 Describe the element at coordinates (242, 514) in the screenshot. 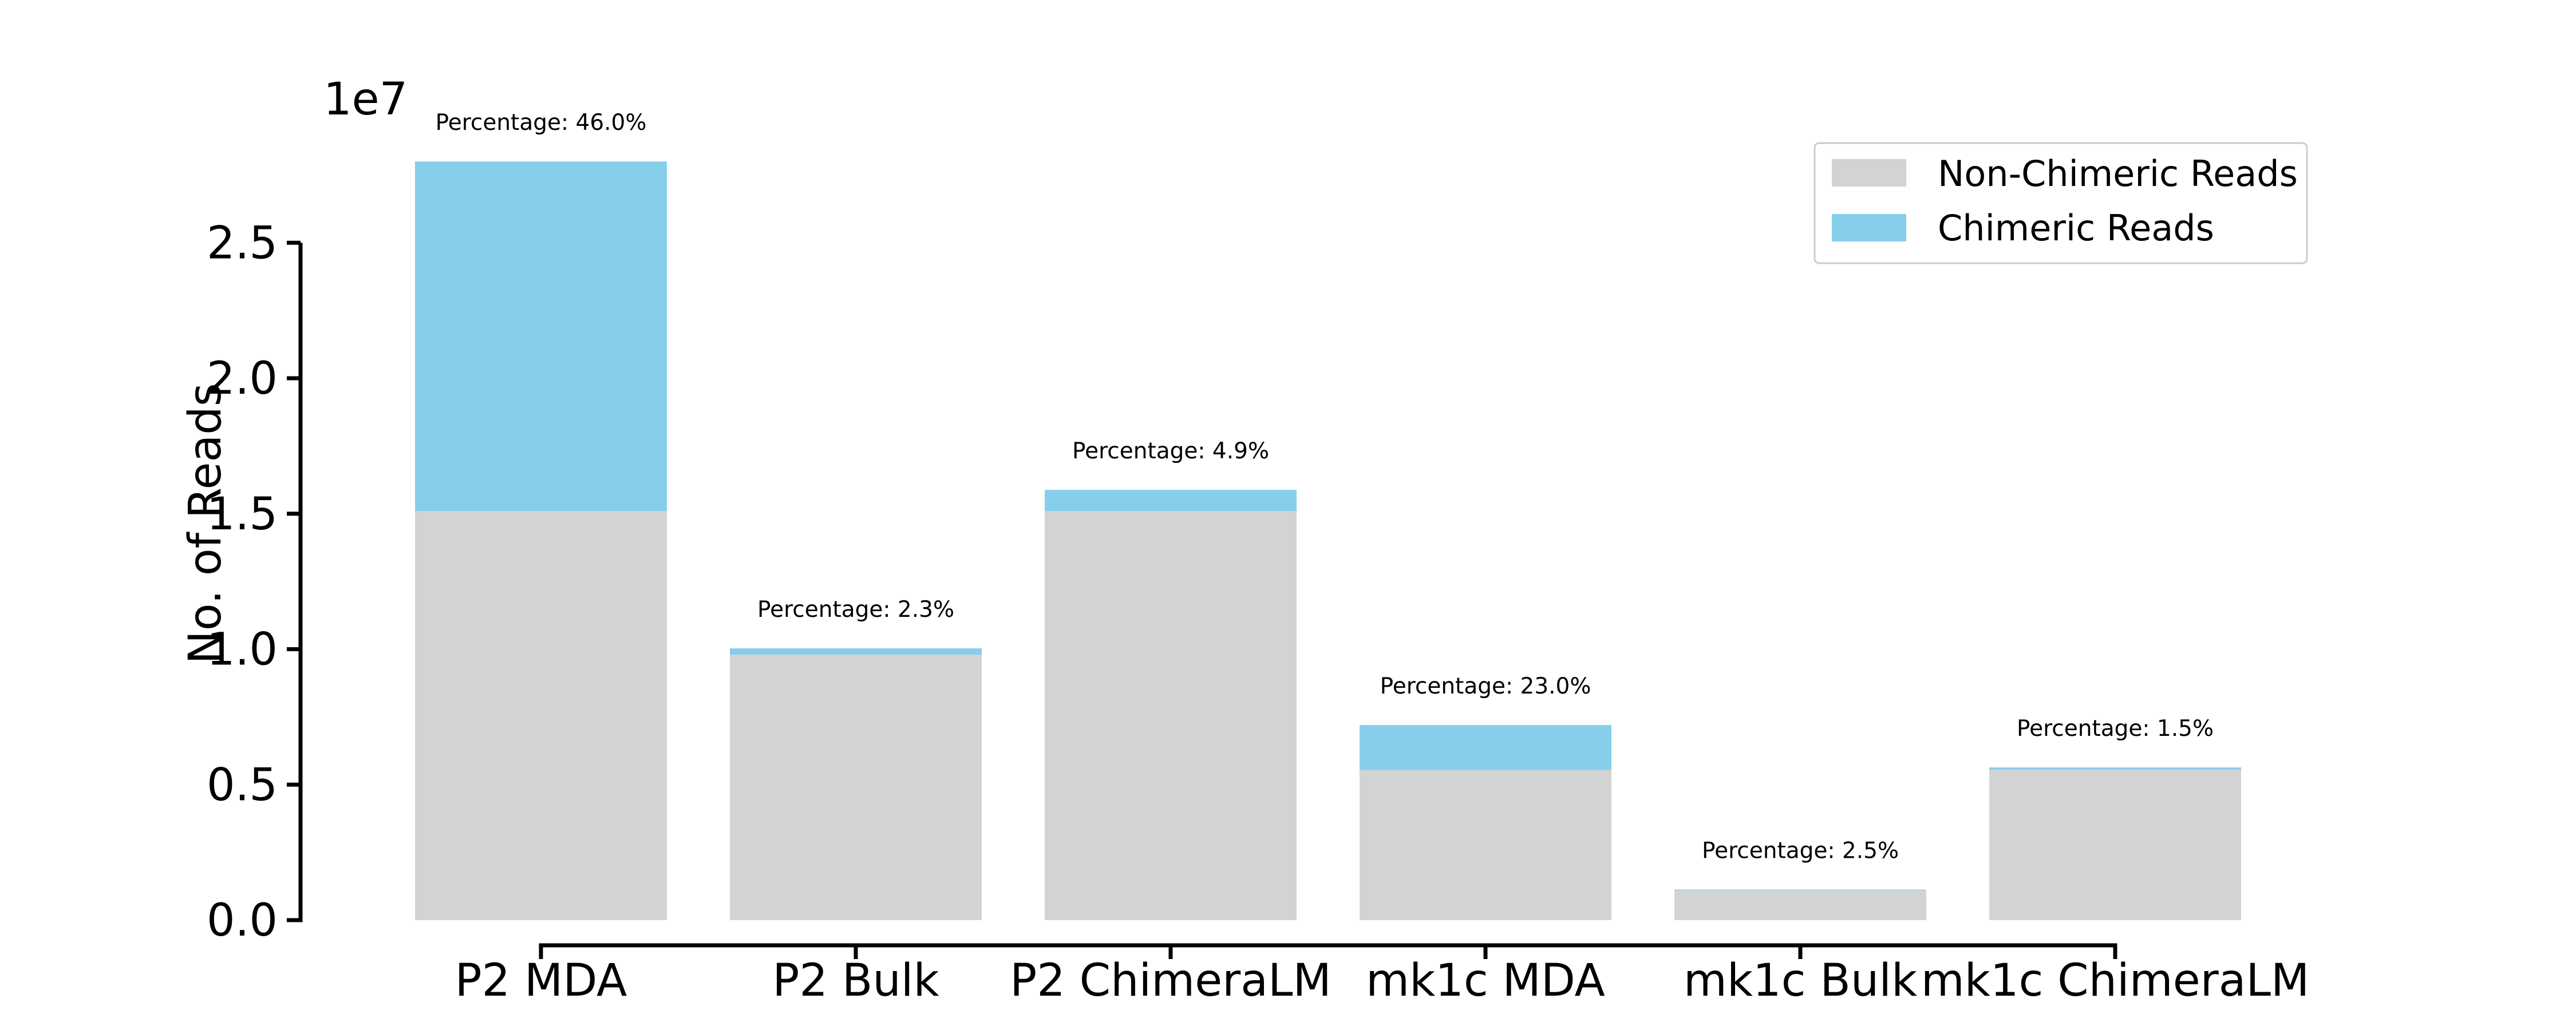

I see `y-tick-label: 1.5` at that location.